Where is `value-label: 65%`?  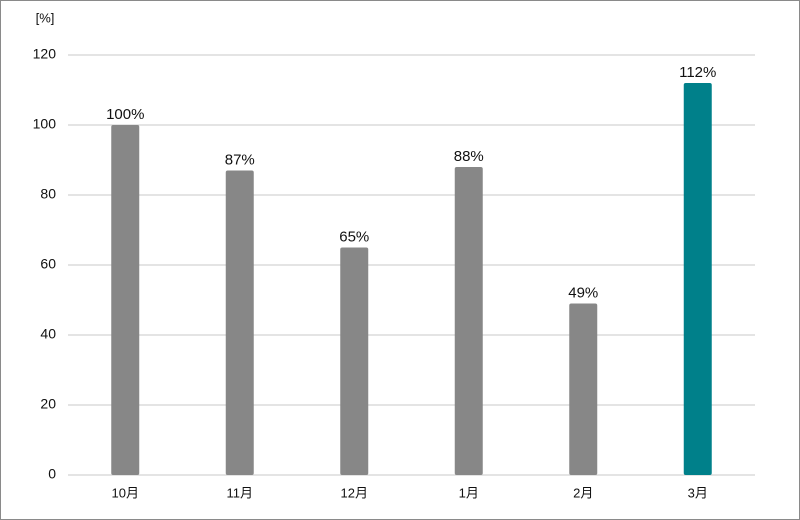
value-label: 65% is located at coordinates (354, 236).